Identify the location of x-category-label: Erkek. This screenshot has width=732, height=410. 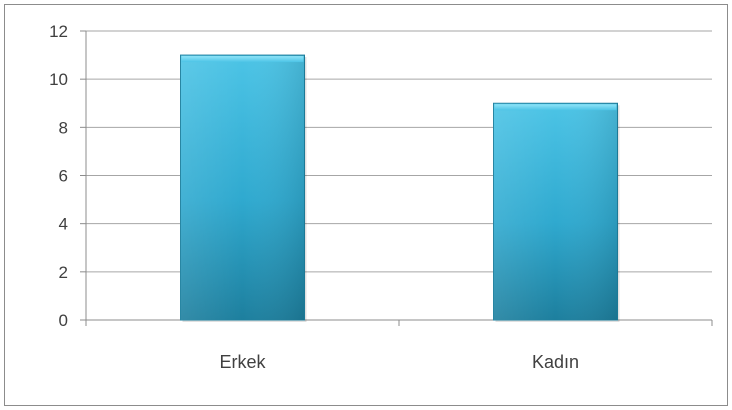
(242, 362).